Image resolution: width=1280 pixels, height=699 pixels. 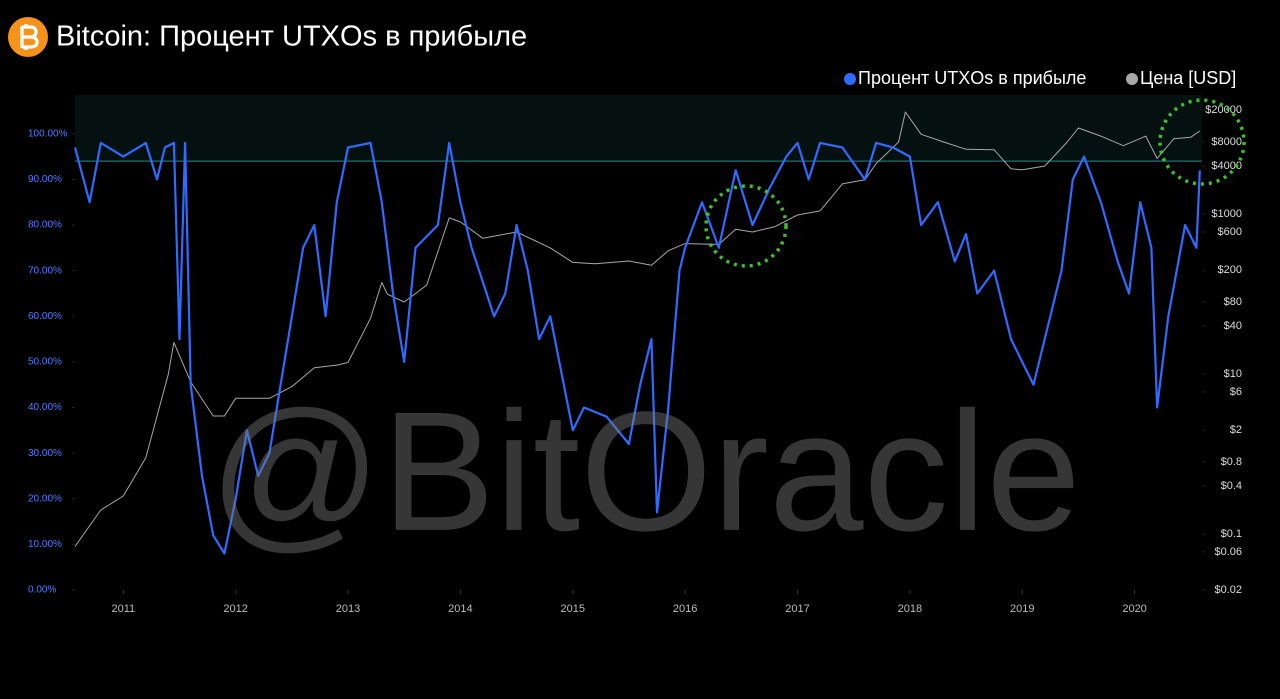 What do you see at coordinates (45, 316) in the screenshot?
I see `y-tick-label: 60.00%` at bounding box center [45, 316].